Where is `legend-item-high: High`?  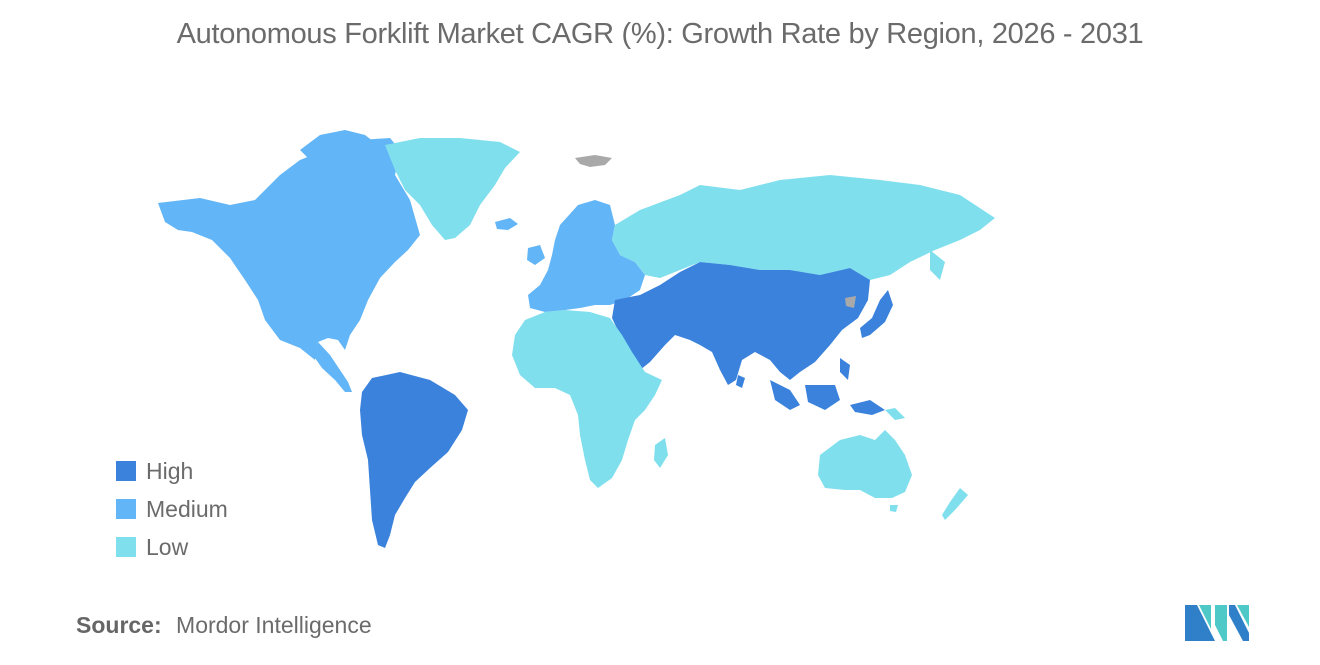 legend-item-high: High is located at coordinates (172, 471).